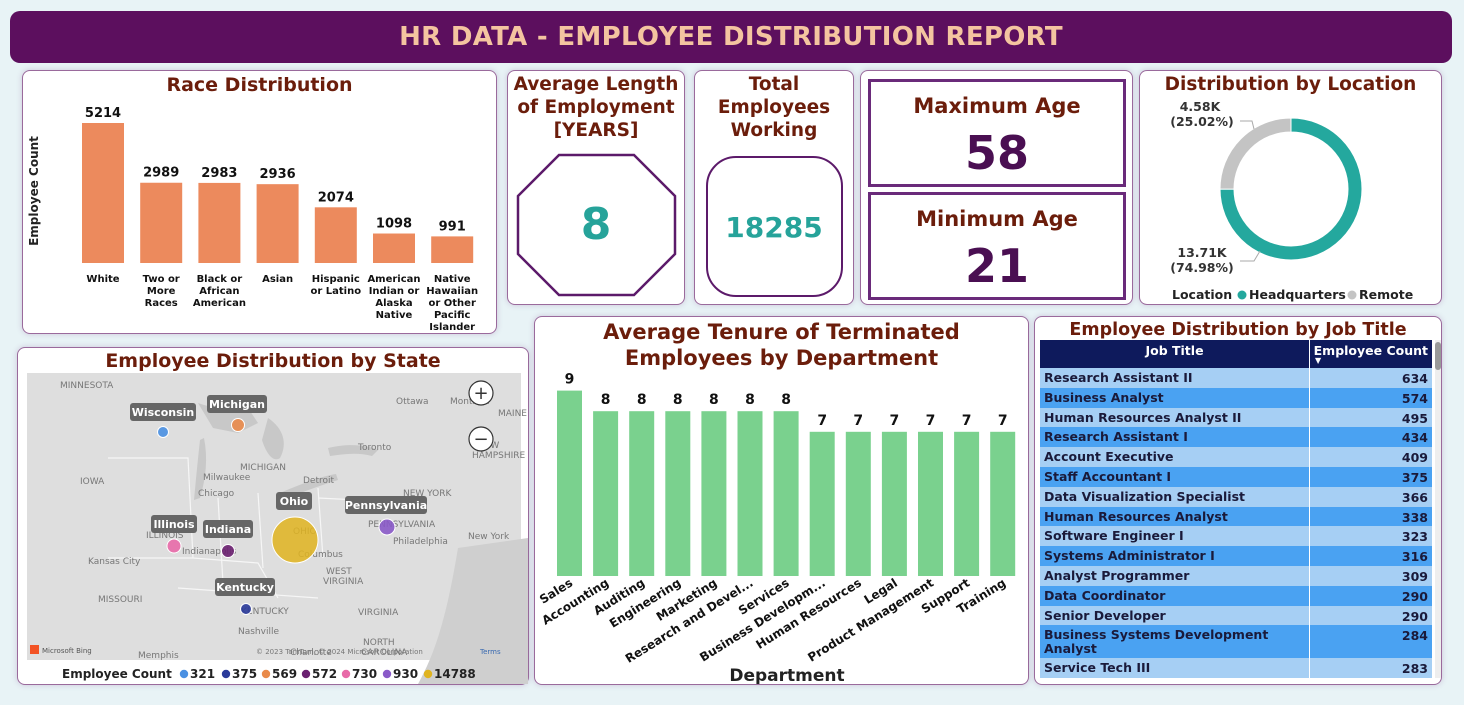 The height and width of the screenshot is (705, 1464). I want to click on employee-count-cell: 366, so click(1414, 497).